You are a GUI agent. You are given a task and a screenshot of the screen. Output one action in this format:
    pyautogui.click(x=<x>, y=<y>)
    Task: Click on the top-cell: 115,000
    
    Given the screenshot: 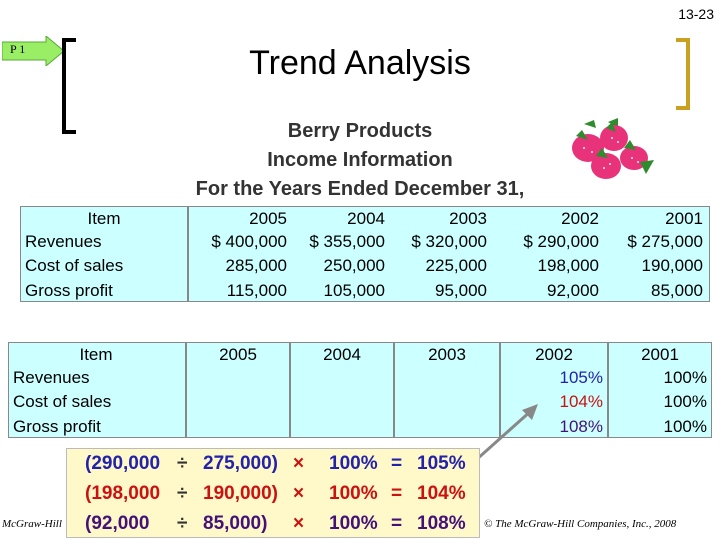 What is the action you would take?
    pyautogui.click(x=256, y=290)
    